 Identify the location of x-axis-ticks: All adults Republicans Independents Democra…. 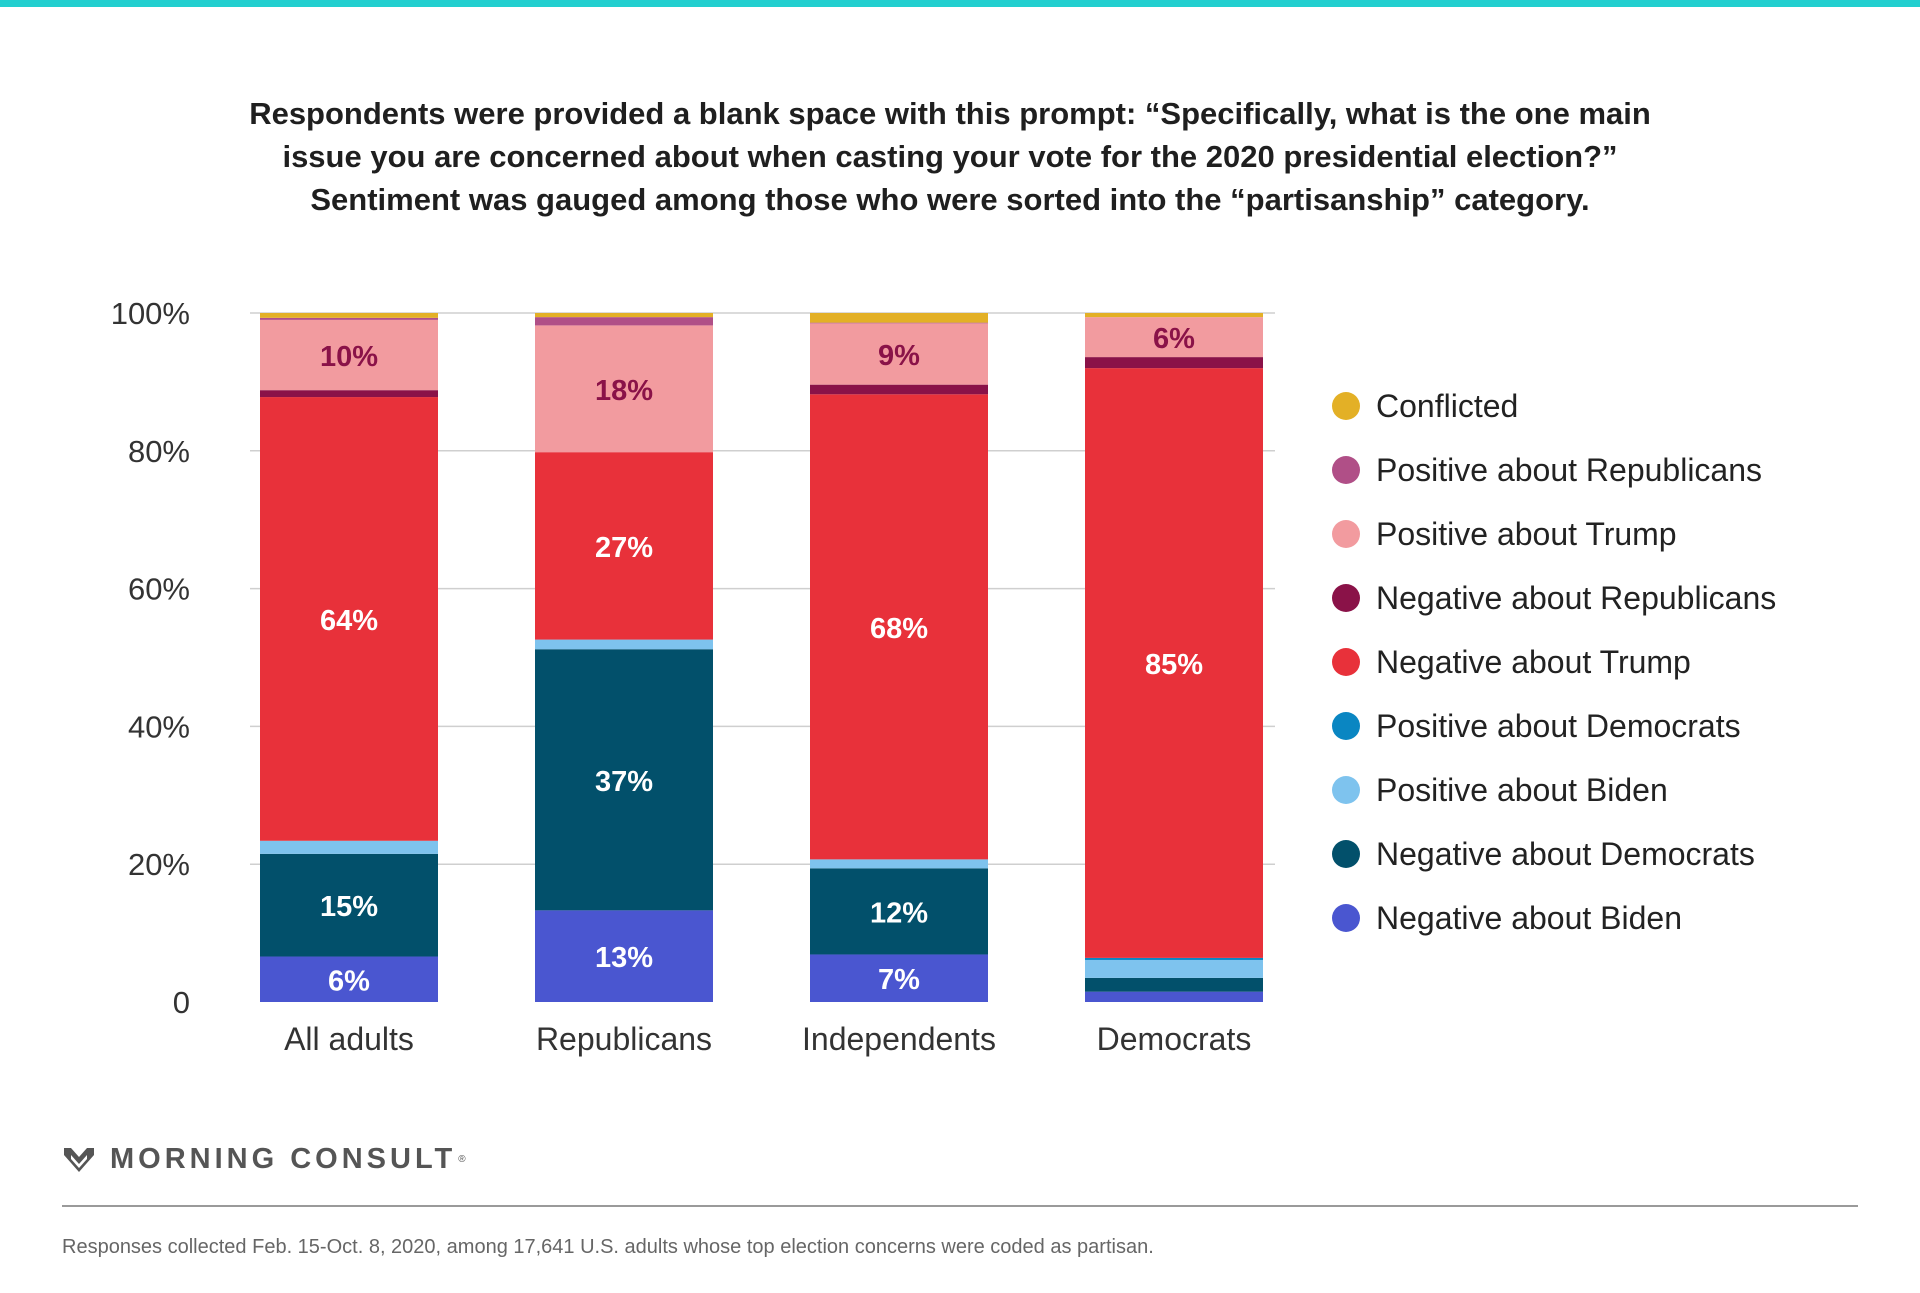
(767, 1039).